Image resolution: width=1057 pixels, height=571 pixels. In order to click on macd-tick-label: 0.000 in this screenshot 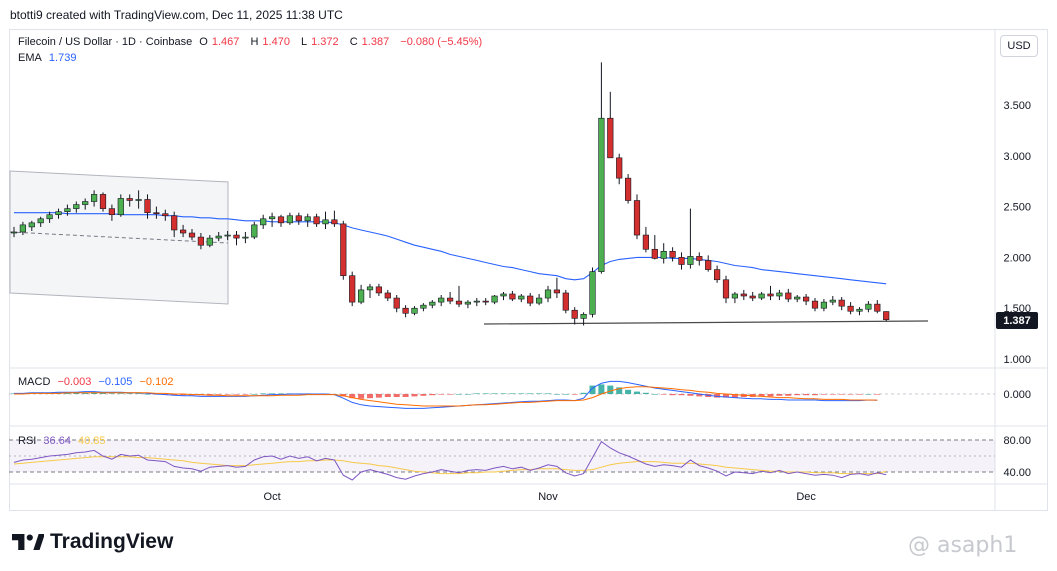, I will do `click(1017, 395)`.